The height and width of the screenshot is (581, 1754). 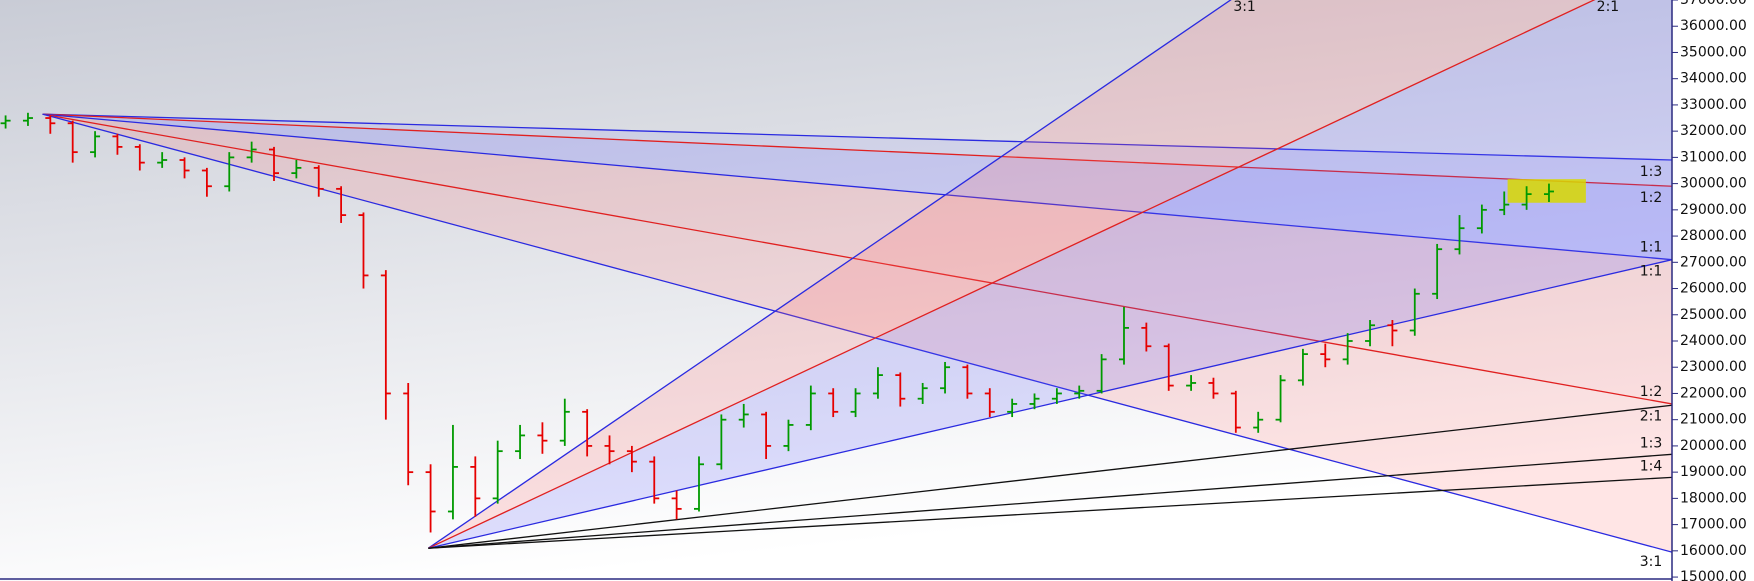 What do you see at coordinates (1713, 184) in the screenshot?
I see `y-tick-label: 30000.00` at bounding box center [1713, 184].